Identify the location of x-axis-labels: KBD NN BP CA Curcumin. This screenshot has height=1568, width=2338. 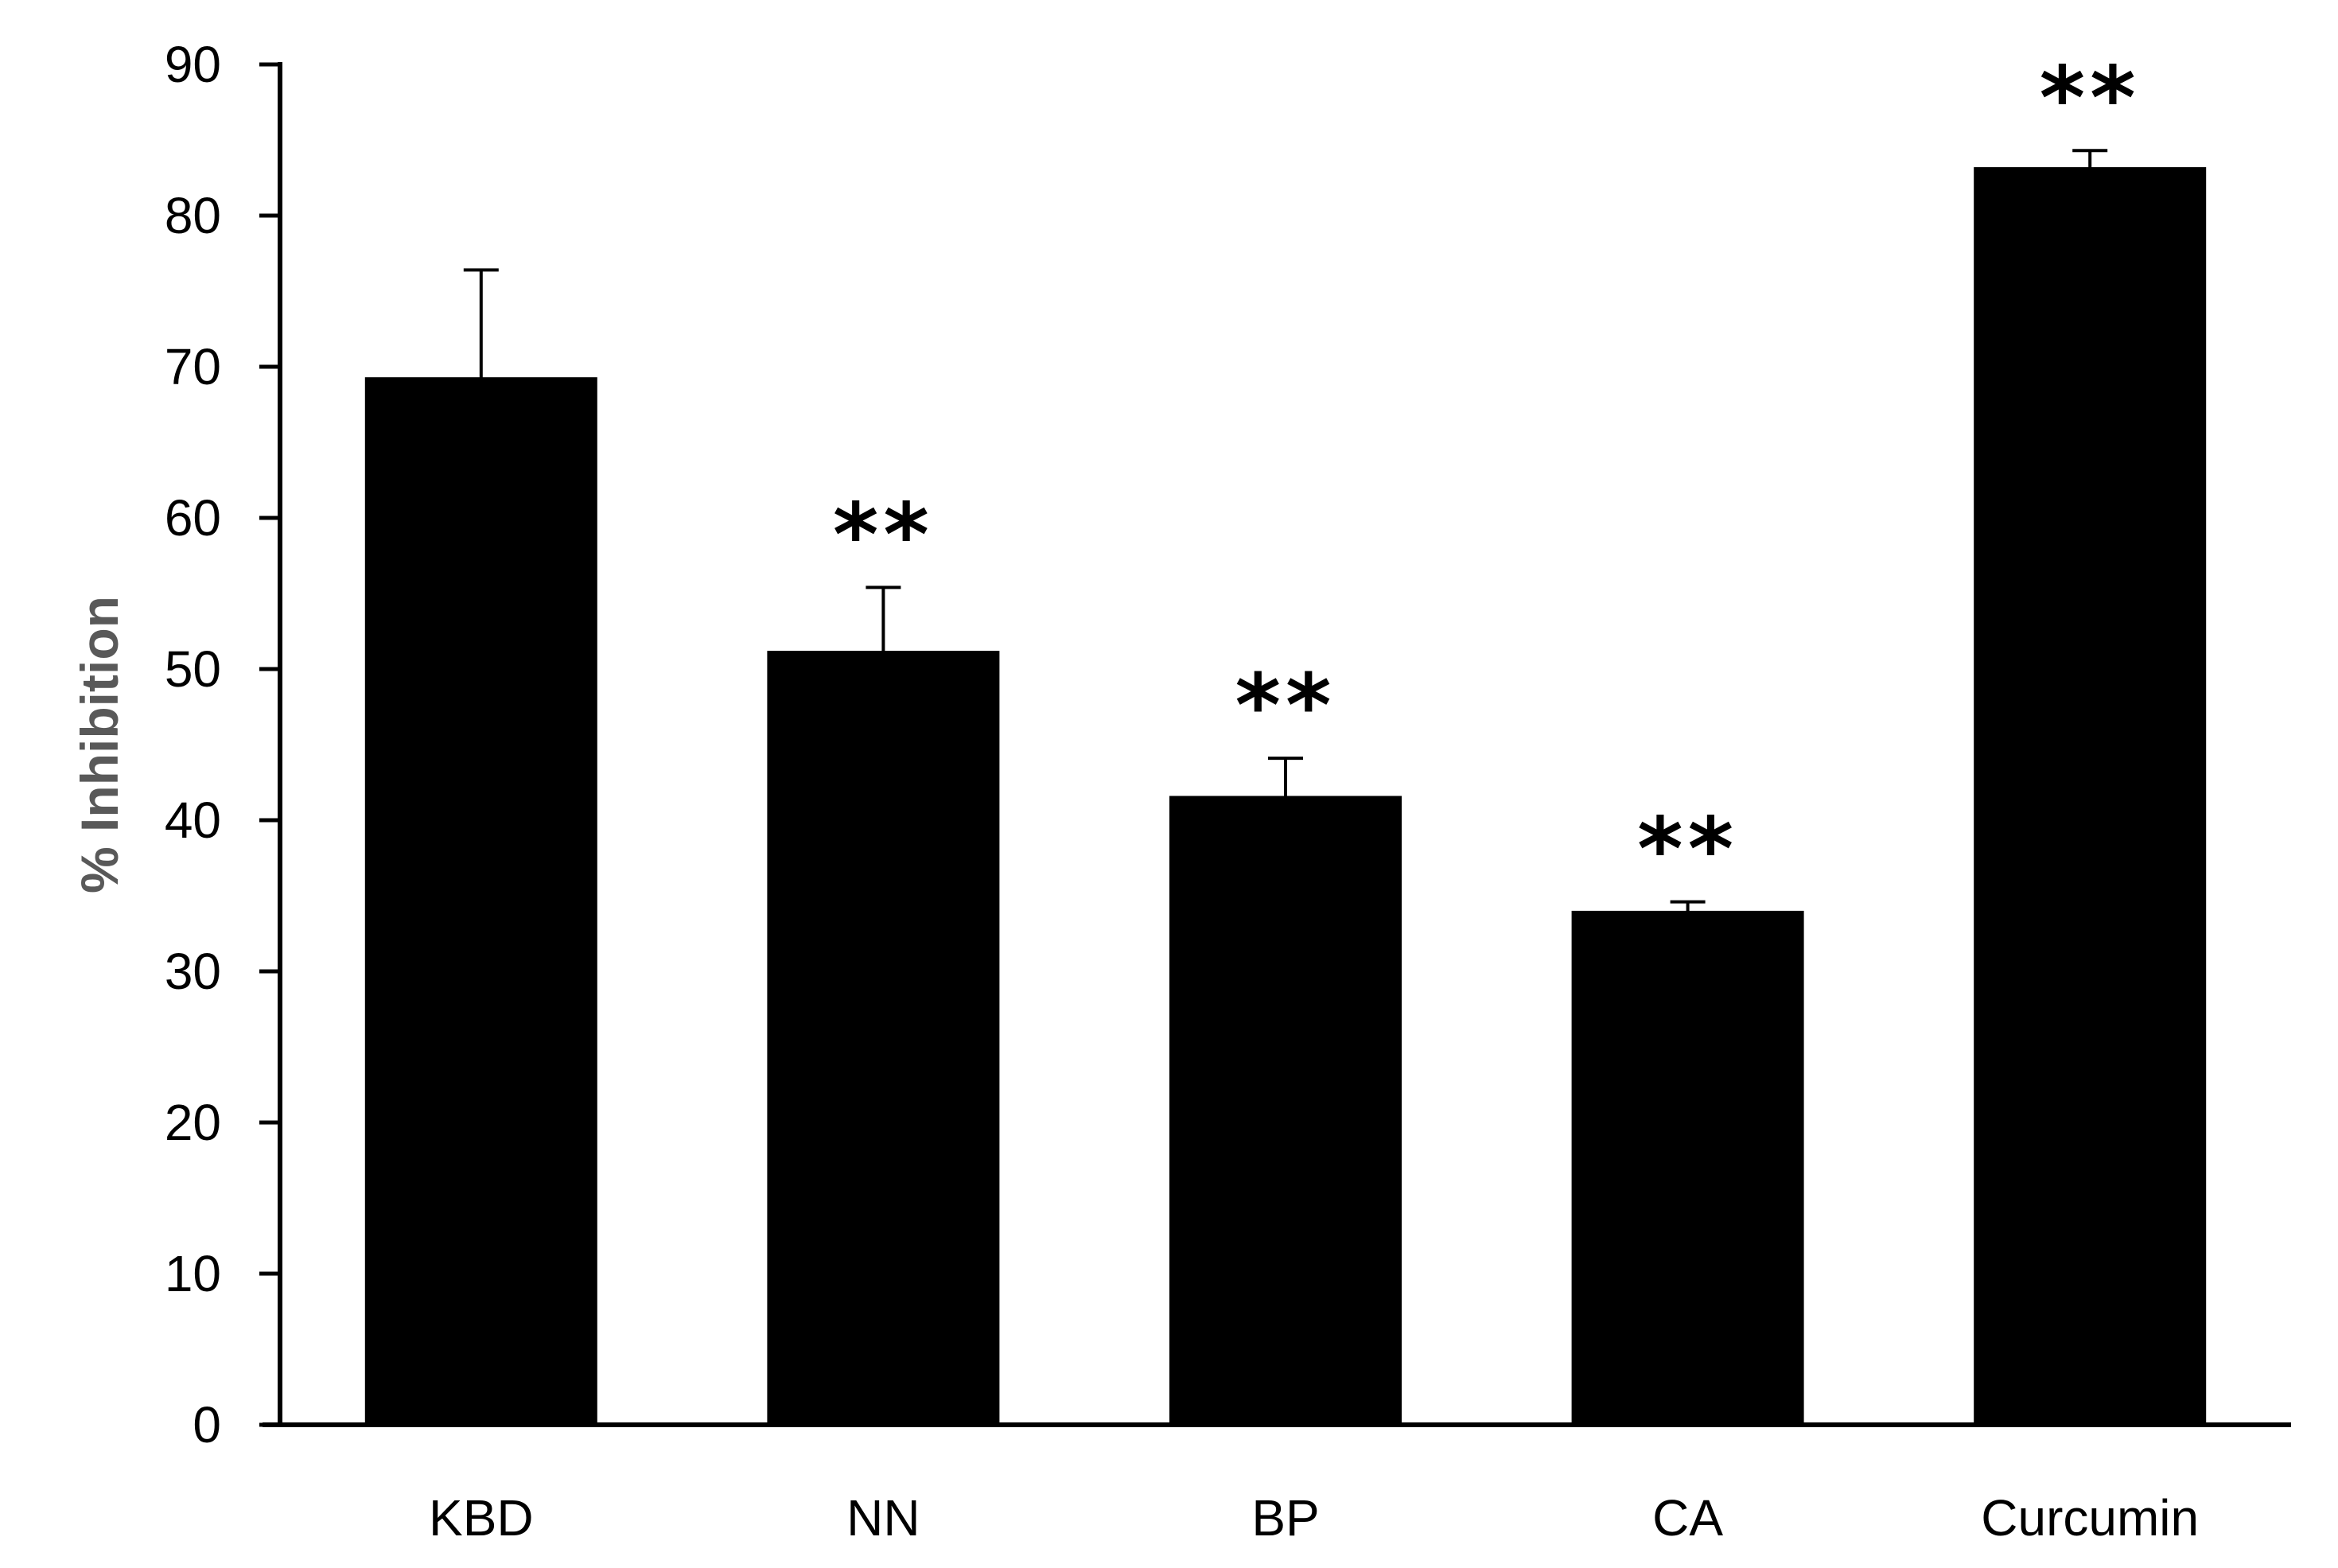
(1314, 1518).